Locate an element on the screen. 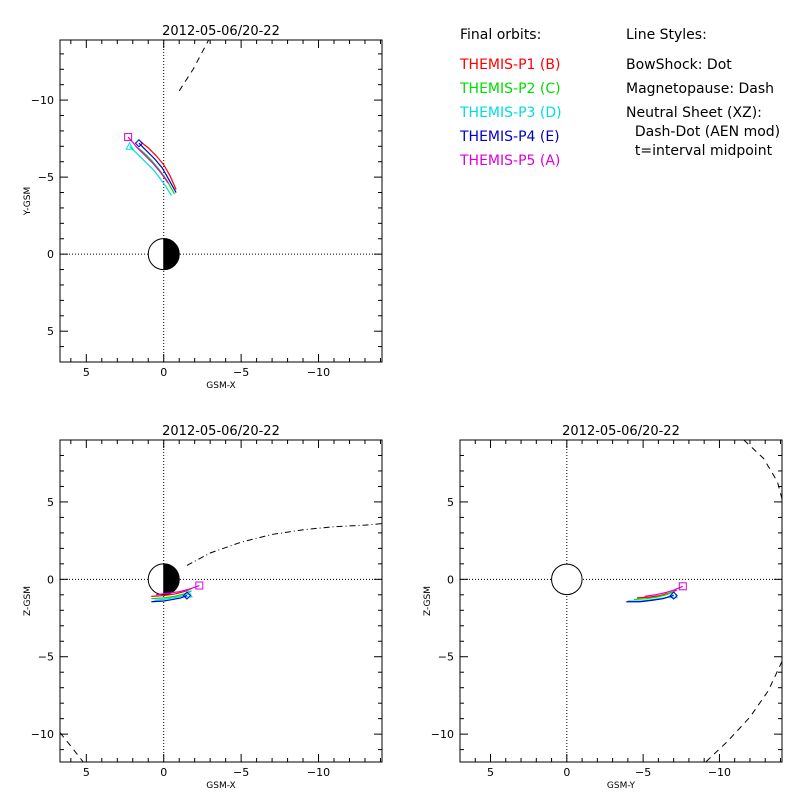 The height and width of the screenshot is (800, 800). line-style-entry-1: BowShock: Dot is located at coordinates (679, 65).